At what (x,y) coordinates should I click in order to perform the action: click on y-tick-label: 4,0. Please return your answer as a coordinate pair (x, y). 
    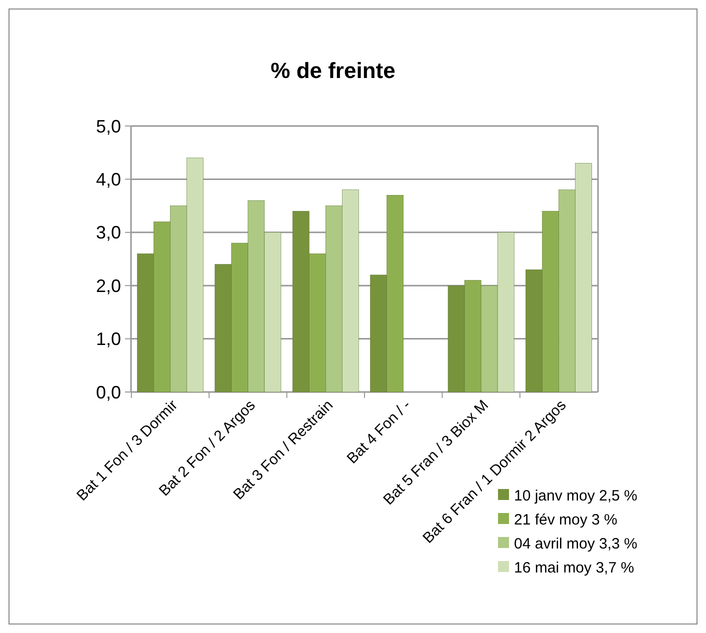
    Looking at the image, I should click on (108, 180).